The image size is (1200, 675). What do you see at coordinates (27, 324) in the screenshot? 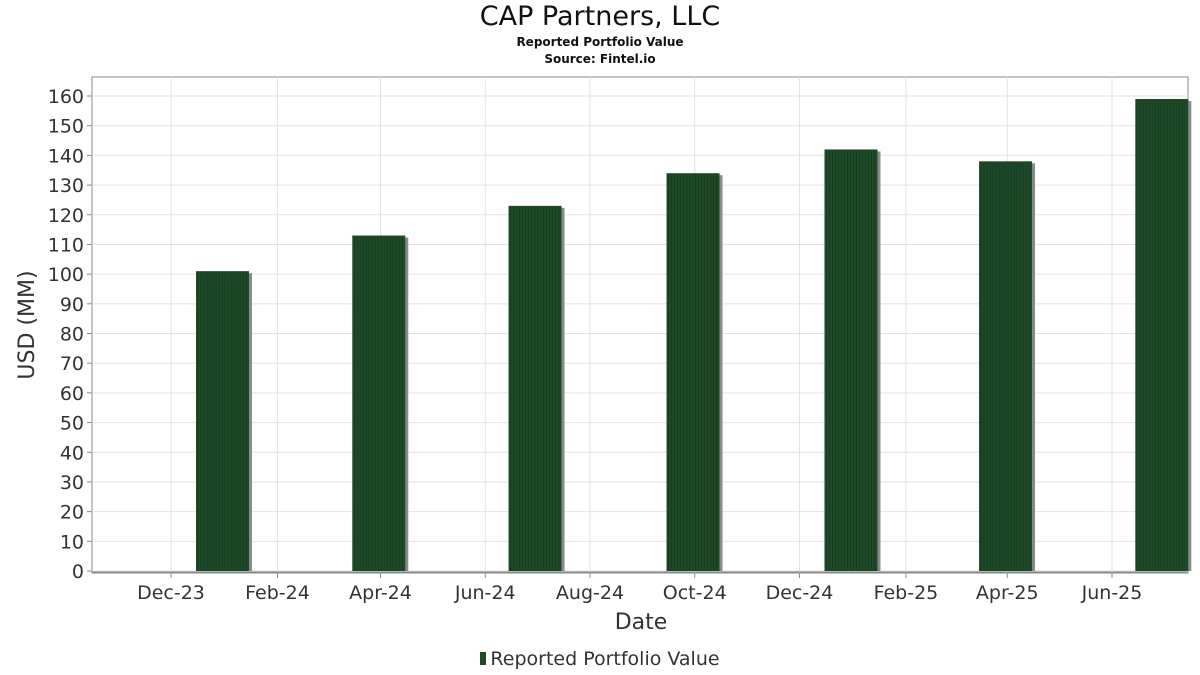
I see `y-axis-label: USD (MM)` at bounding box center [27, 324].